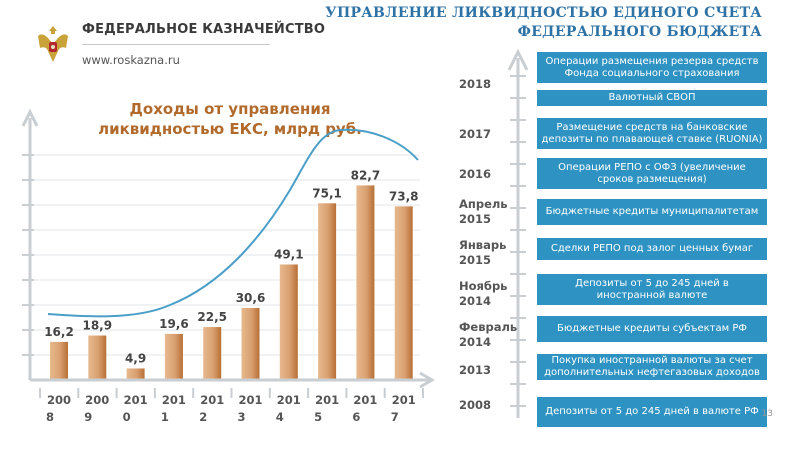  What do you see at coordinates (135, 358) in the screenshot?
I see `bar-value-label: 4,9` at bounding box center [135, 358].